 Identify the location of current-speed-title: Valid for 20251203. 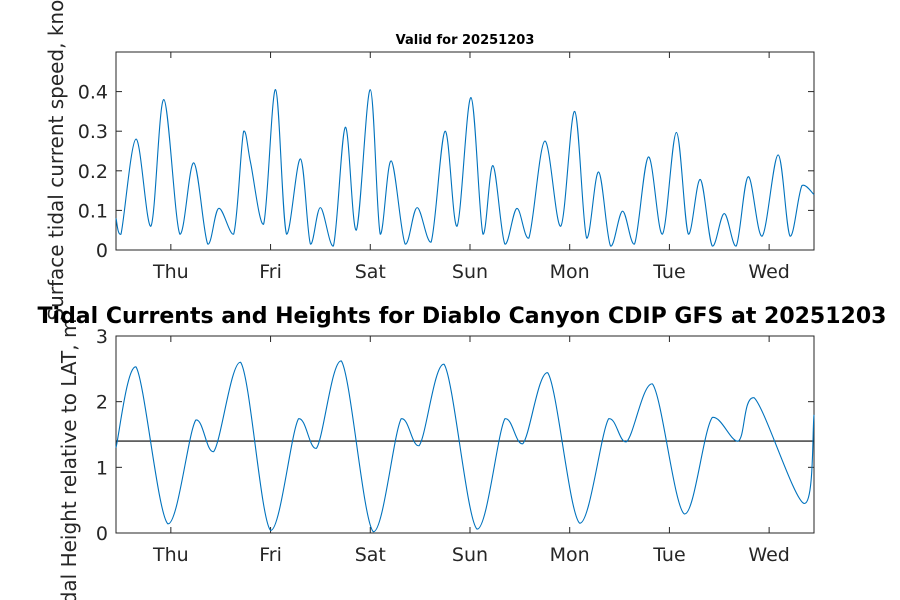
(465, 40).